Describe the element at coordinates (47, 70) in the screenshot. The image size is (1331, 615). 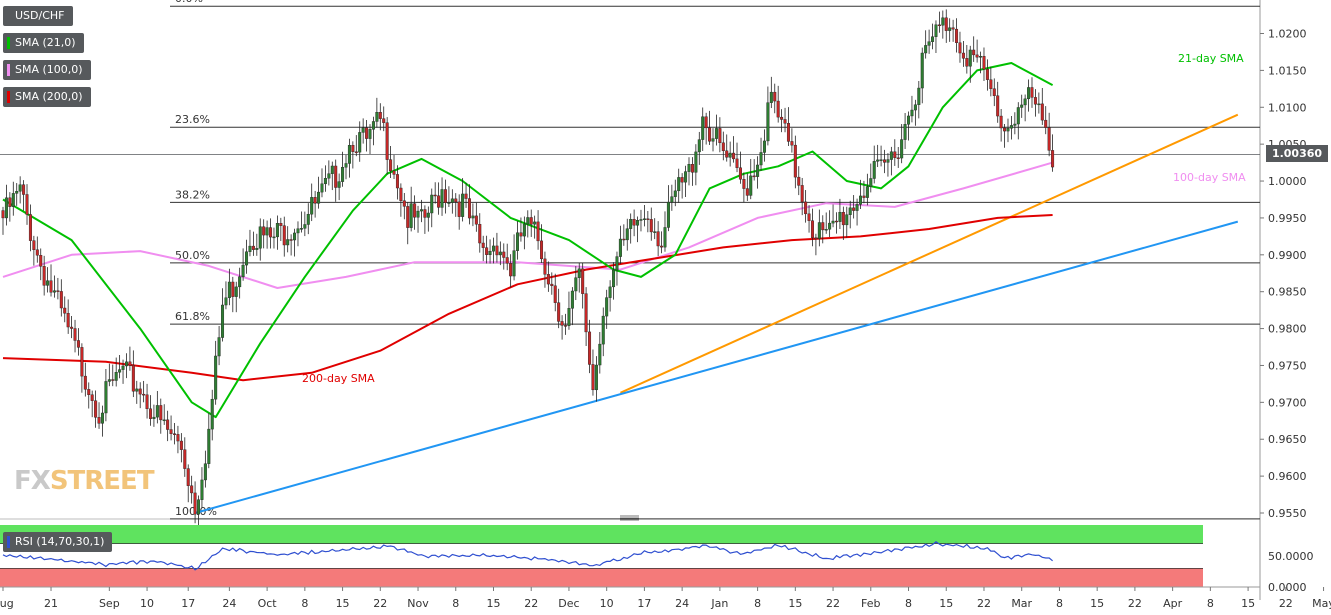
I see `legend-sma100: SMA (100,0)` at that location.